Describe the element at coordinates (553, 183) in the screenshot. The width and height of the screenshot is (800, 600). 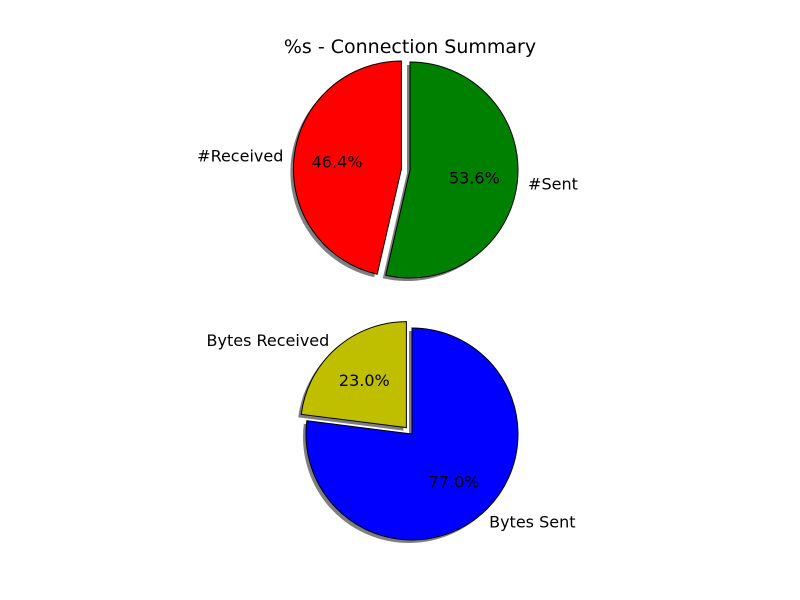
I see `slice-label-sent: #Sent` at that location.